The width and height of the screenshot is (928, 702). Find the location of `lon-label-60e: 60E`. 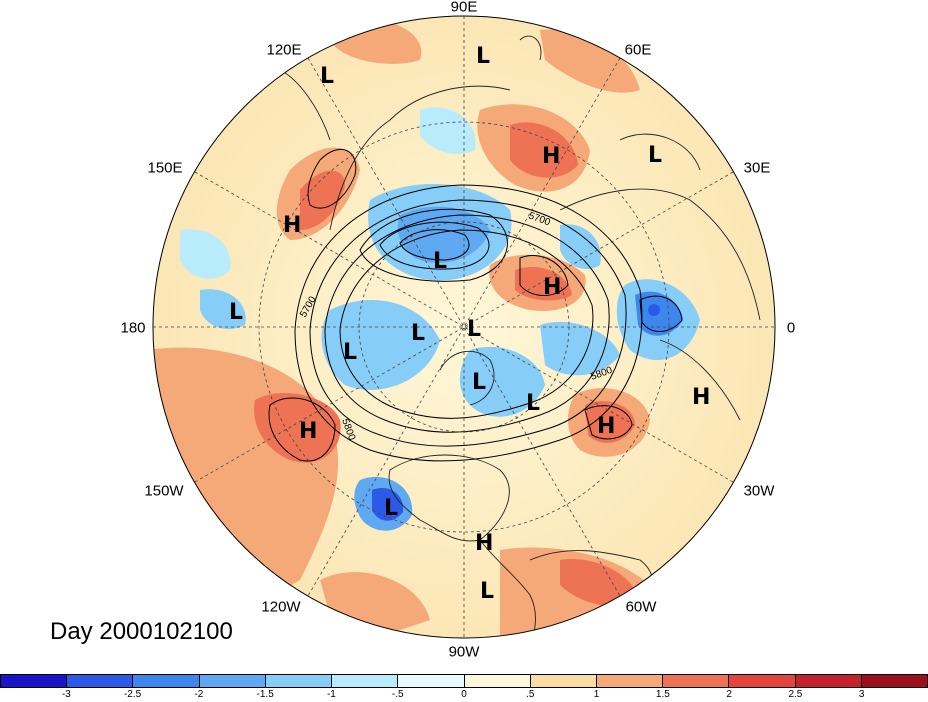

lon-label-60e: 60E is located at coordinates (638, 50).